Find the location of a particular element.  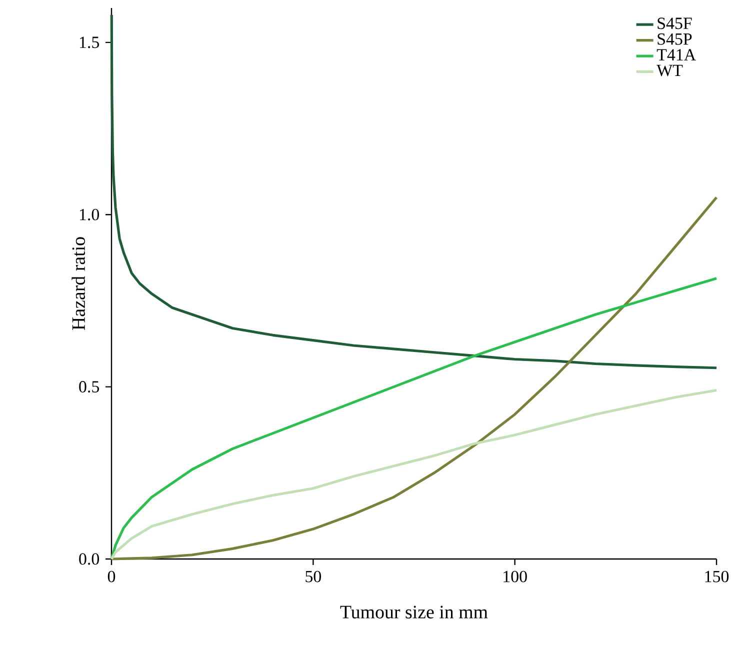

x-tick-label: 150 is located at coordinates (717, 576).